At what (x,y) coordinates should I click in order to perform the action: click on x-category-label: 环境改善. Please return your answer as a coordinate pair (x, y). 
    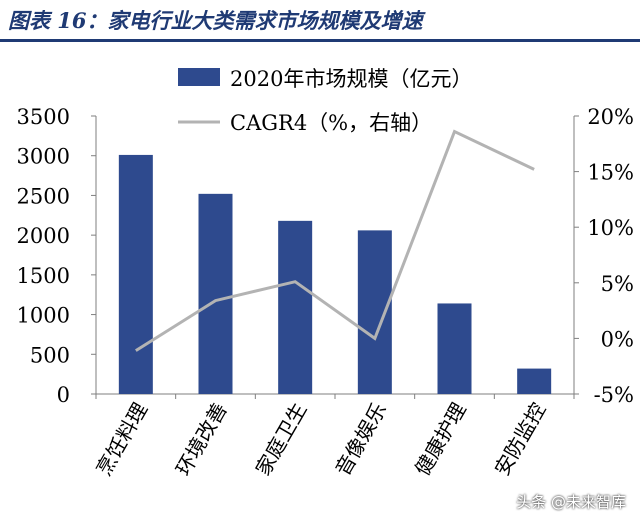
    Looking at the image, I should click on (201, 439).